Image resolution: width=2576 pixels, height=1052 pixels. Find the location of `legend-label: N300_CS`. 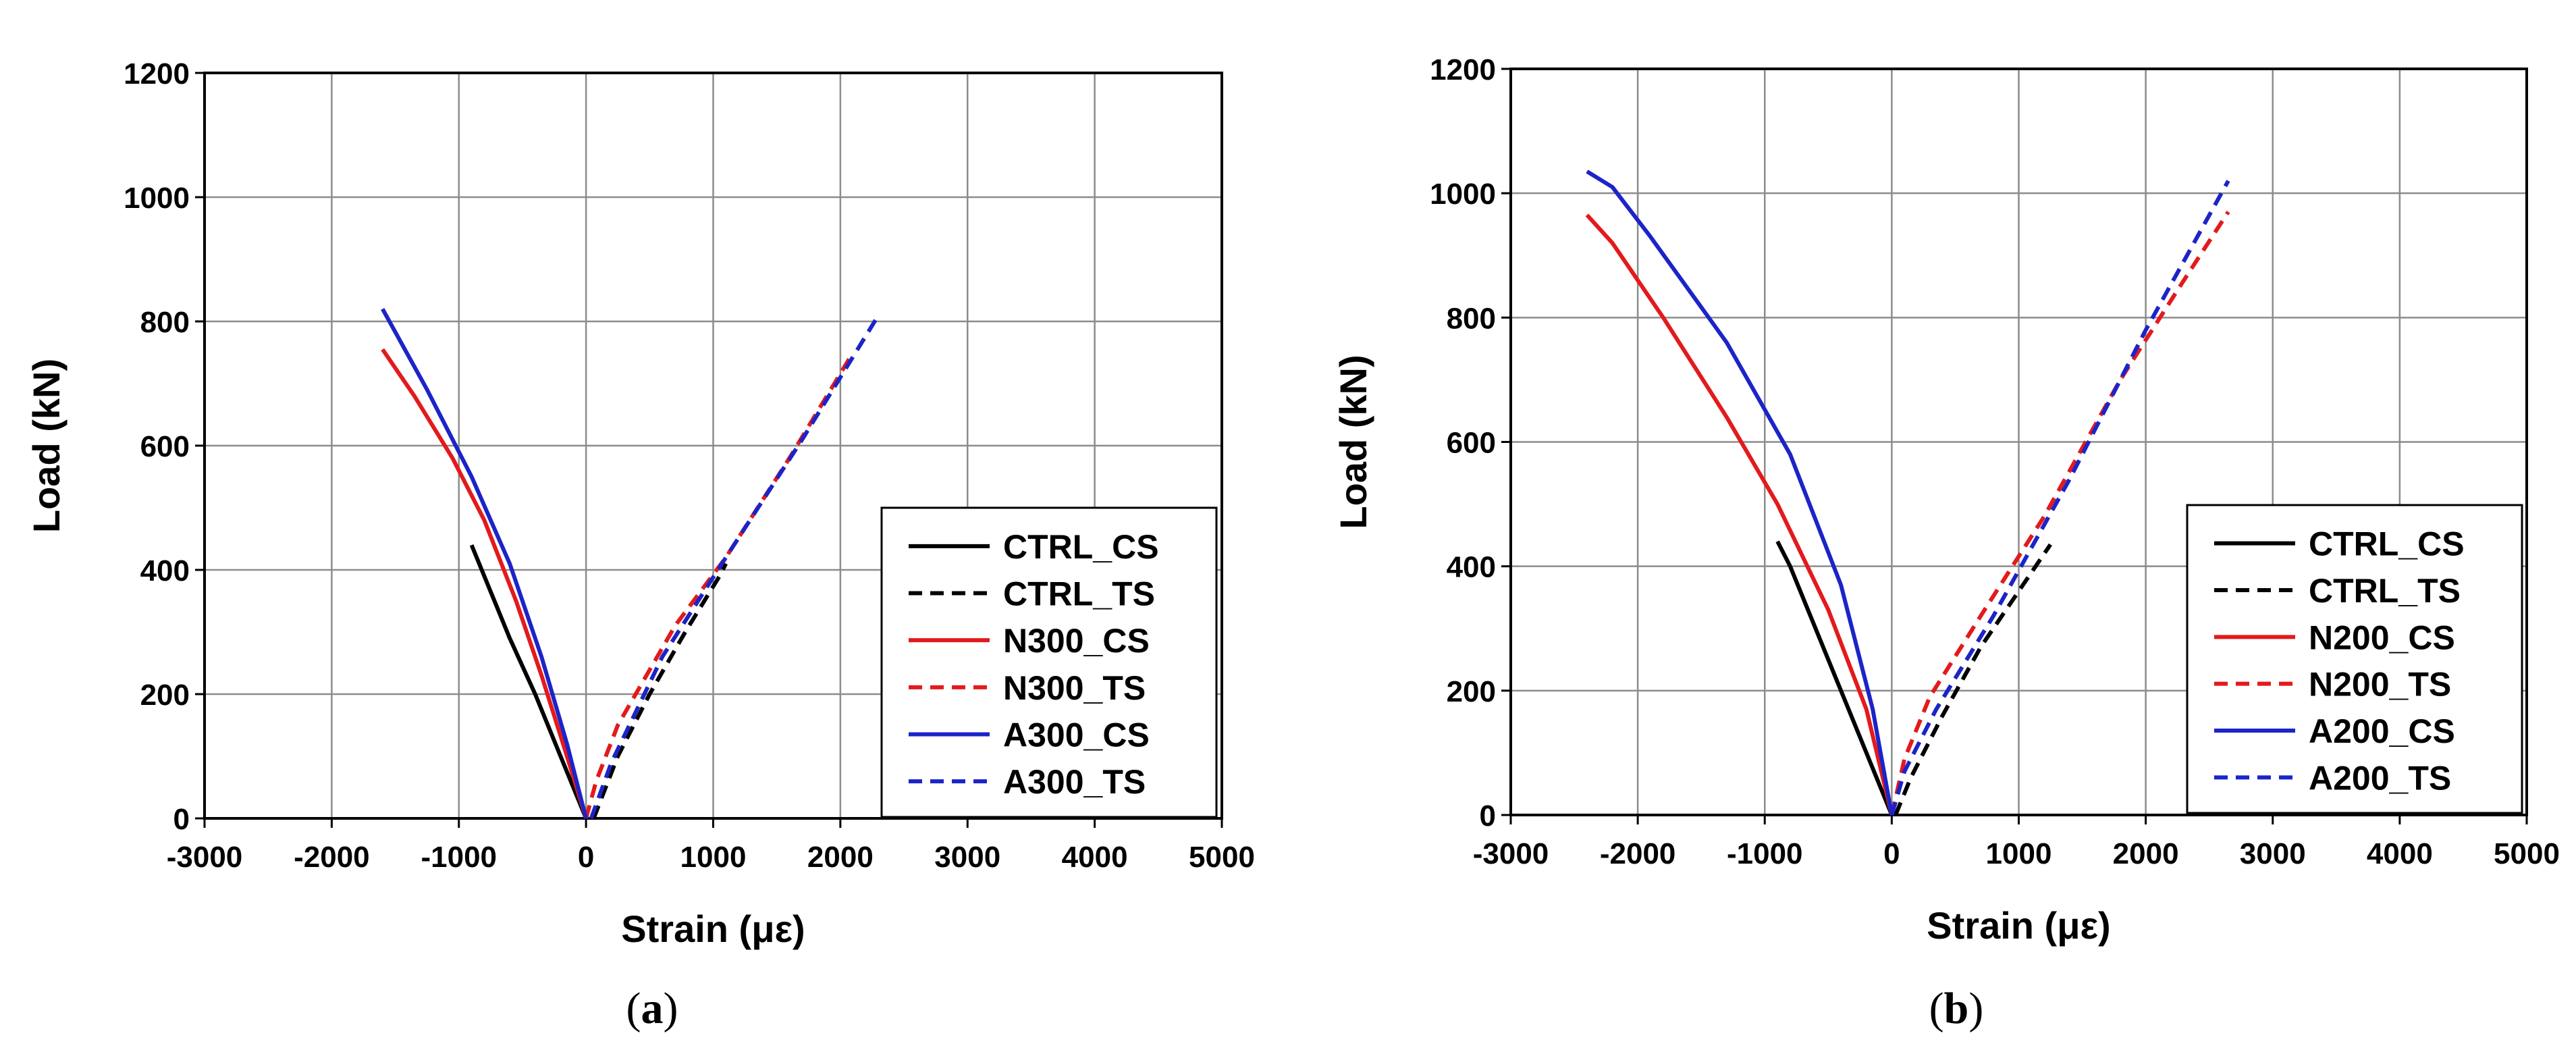

legend-label: N300_CS is located at coordinates (1076, 641).